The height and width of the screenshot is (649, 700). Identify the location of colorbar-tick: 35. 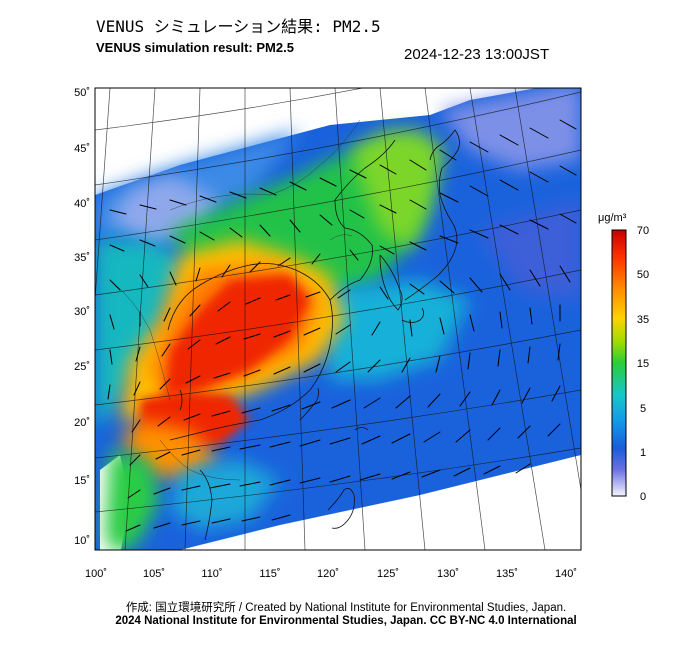
(643, 320).